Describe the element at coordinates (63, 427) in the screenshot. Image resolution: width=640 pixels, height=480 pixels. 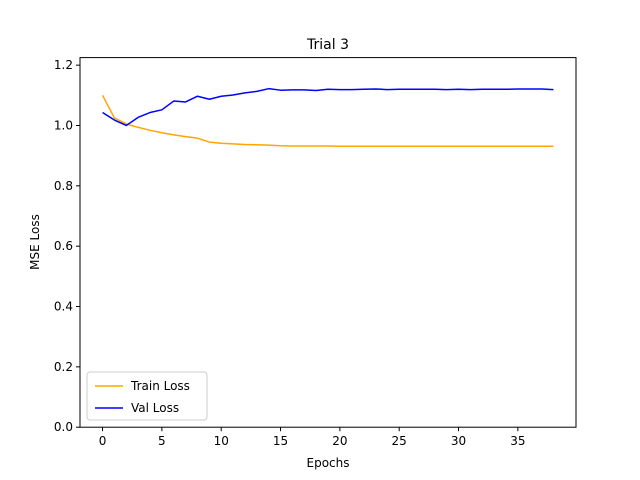
I see `y-tick-label: 0.0` at that location.